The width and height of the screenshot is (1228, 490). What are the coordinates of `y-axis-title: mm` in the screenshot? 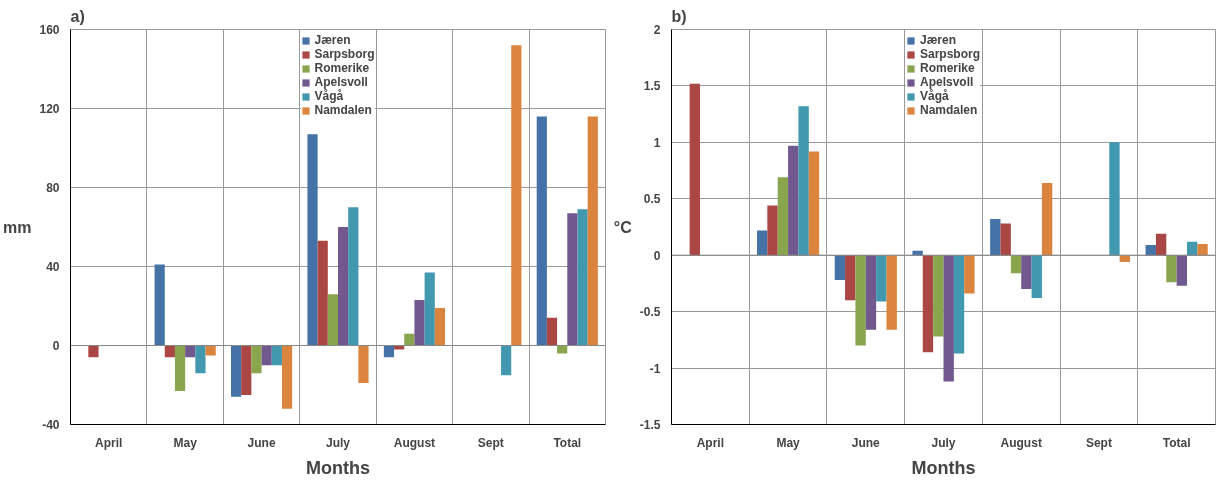 It's located at (17, 227).